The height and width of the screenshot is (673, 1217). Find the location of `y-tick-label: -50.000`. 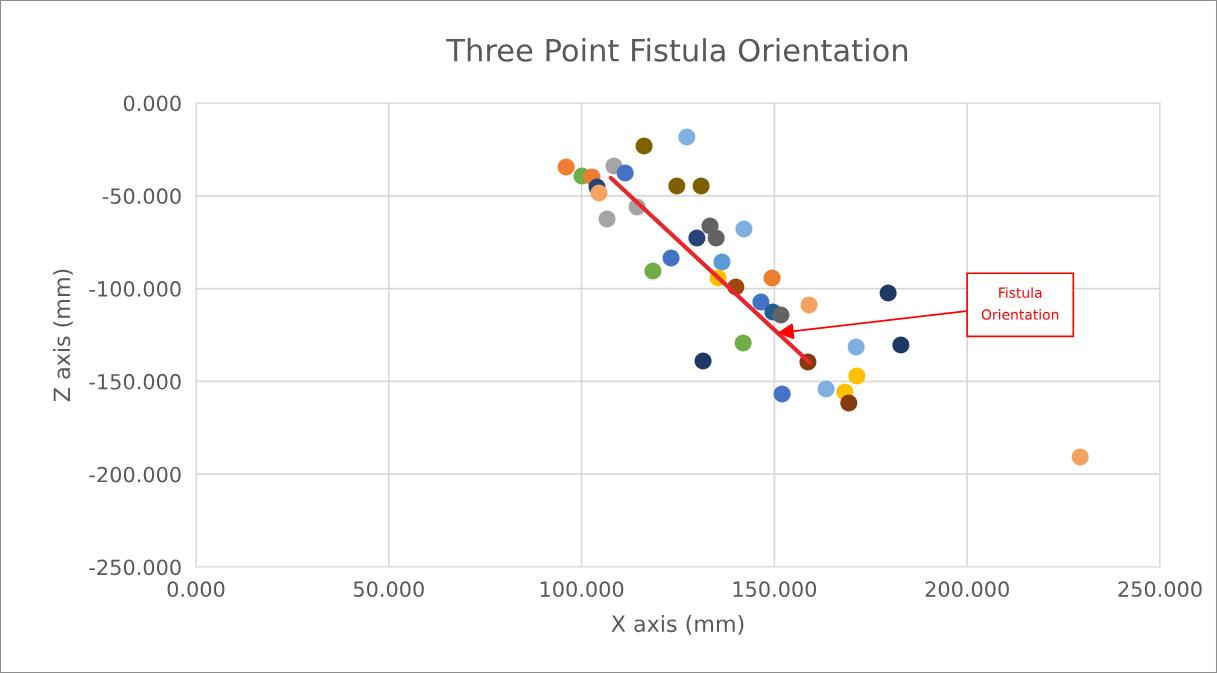

y-tick-label: -50.000 is located at coordinates (141, 196).